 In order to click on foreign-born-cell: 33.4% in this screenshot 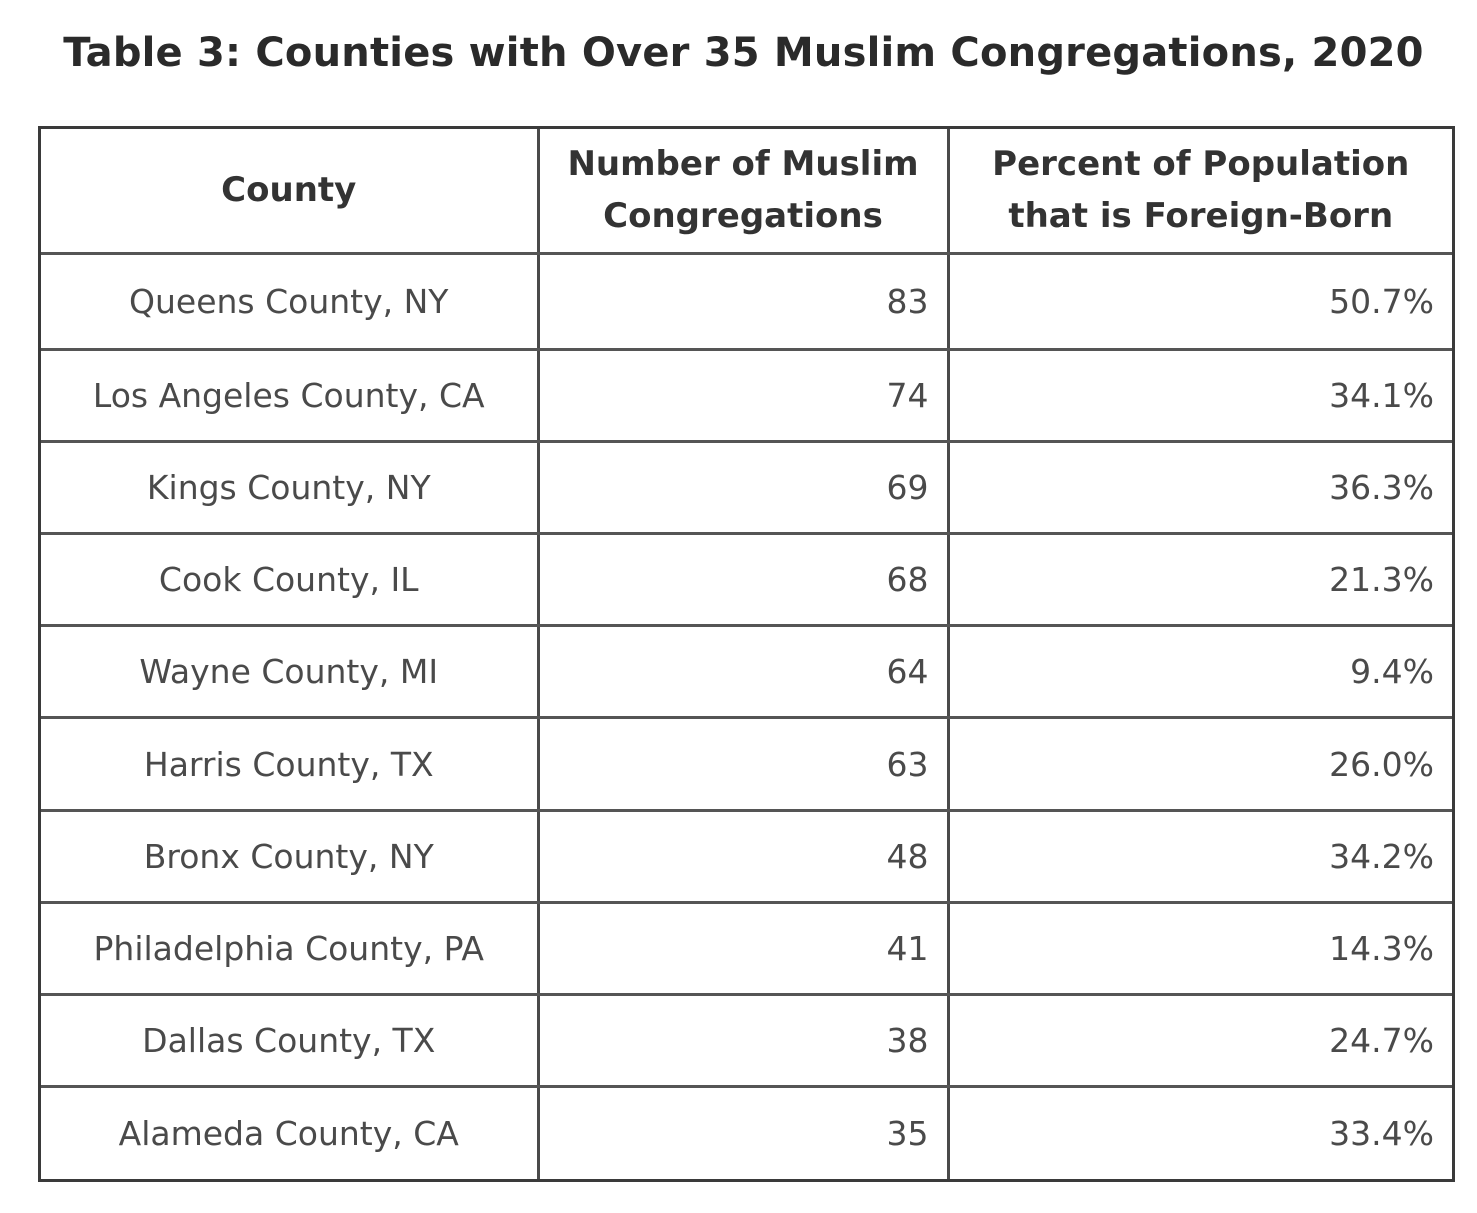, I will do `click(1381, 1134)`.